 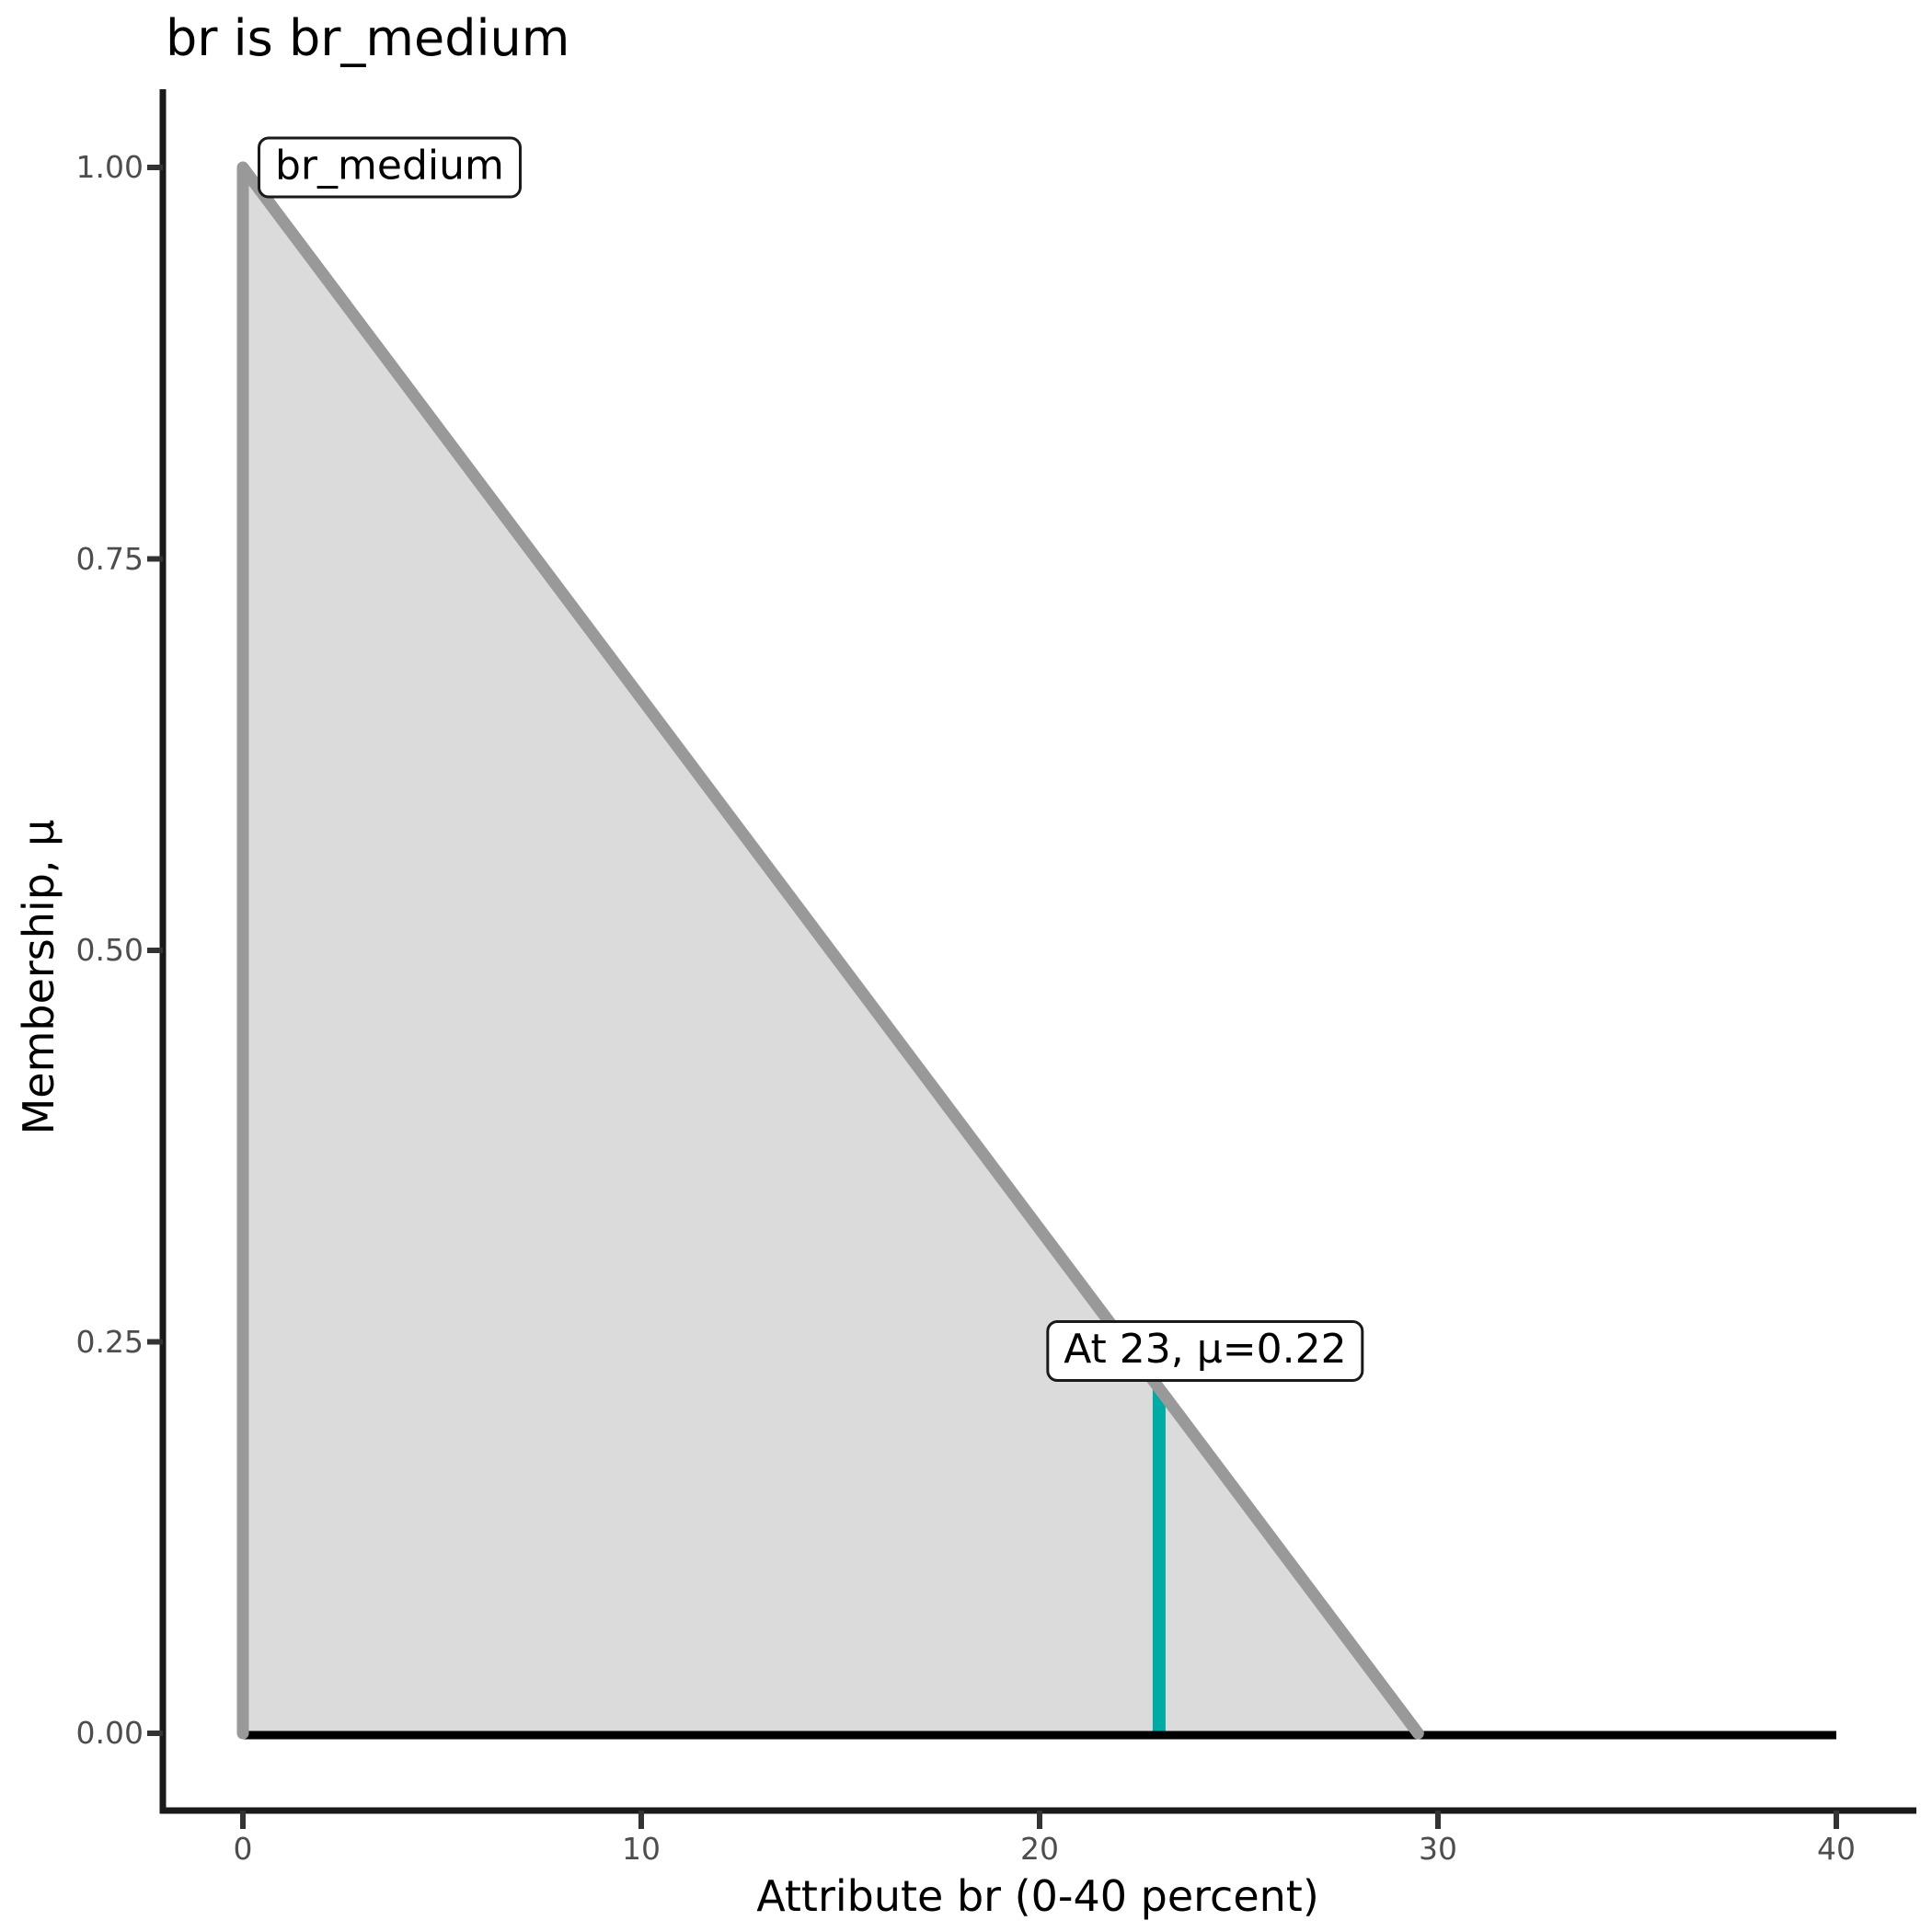 I want to click on set-label: br_medium, so click(x=390, y=167).